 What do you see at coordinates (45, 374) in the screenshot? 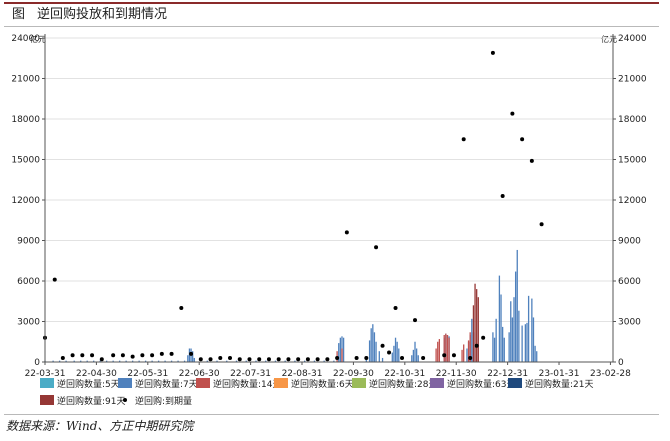
I see `x-tick-label: 22-03-31` at bounding box center [45, 374].